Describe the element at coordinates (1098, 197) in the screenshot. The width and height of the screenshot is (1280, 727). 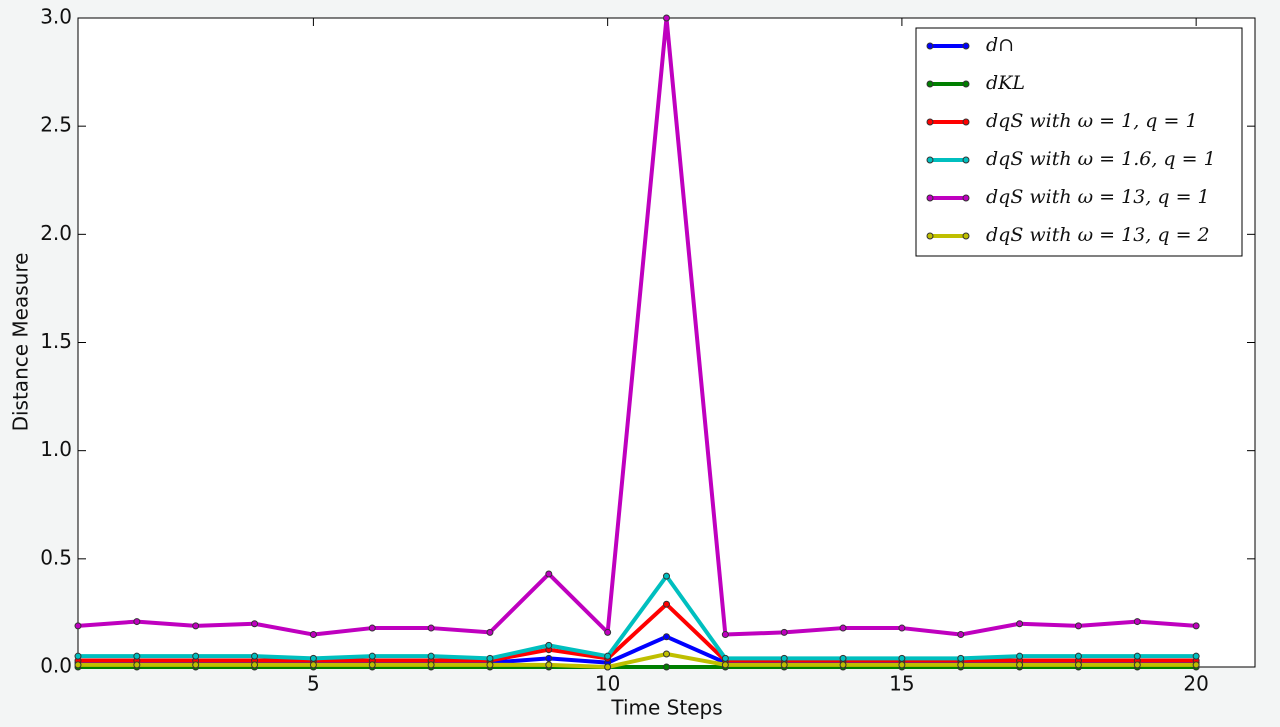
I see `legend-label: dqS with ω = 13, q = 1` at that location.